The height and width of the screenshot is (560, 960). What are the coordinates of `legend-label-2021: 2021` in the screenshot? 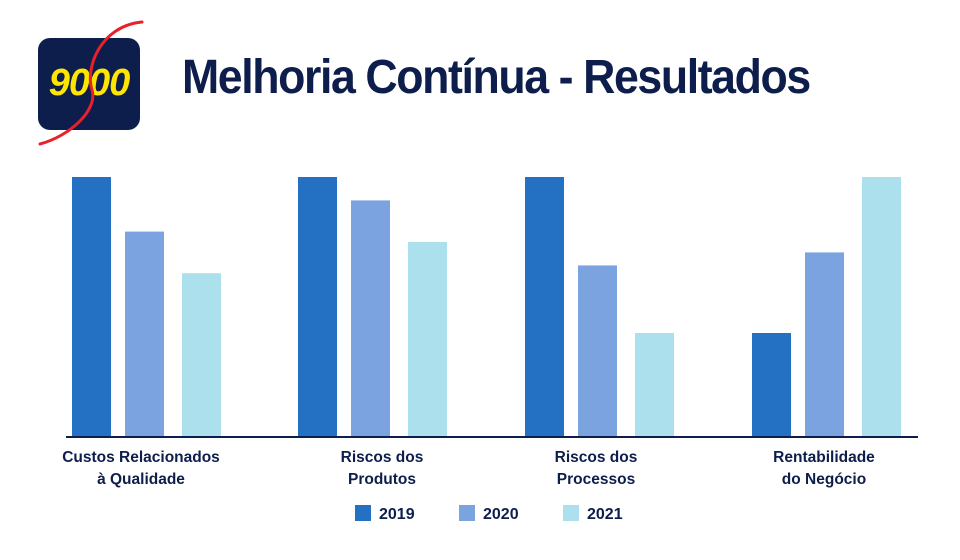 It's located at (605, 514).